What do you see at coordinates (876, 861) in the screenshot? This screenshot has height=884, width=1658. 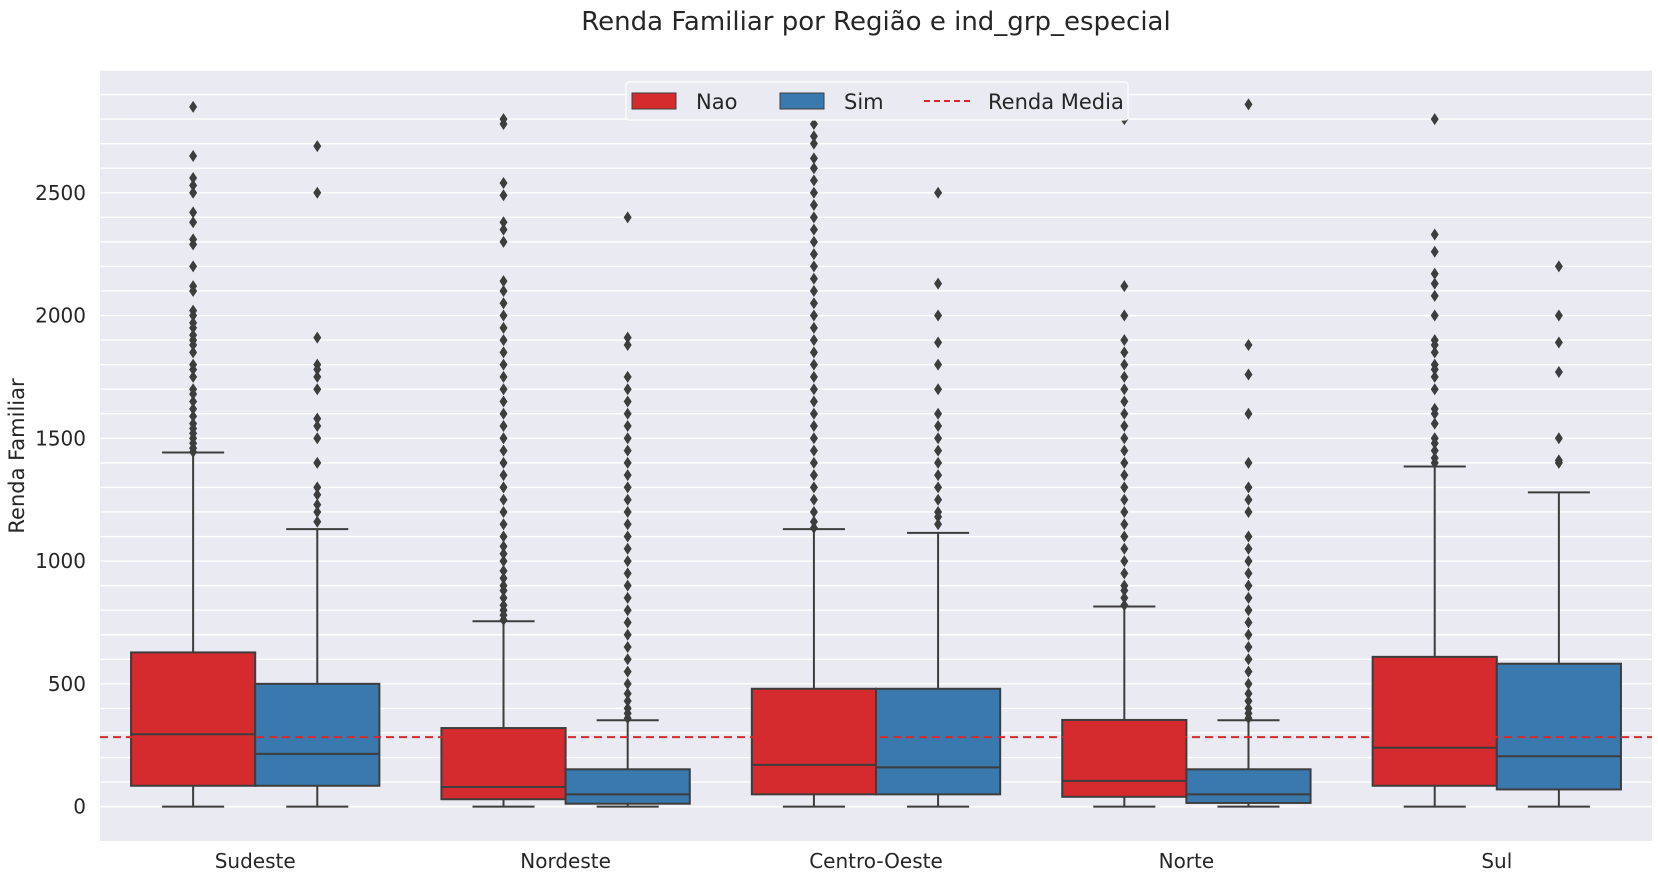 I see `x-tick-label: Centro-Oeste` at bounding box center [876, 861].